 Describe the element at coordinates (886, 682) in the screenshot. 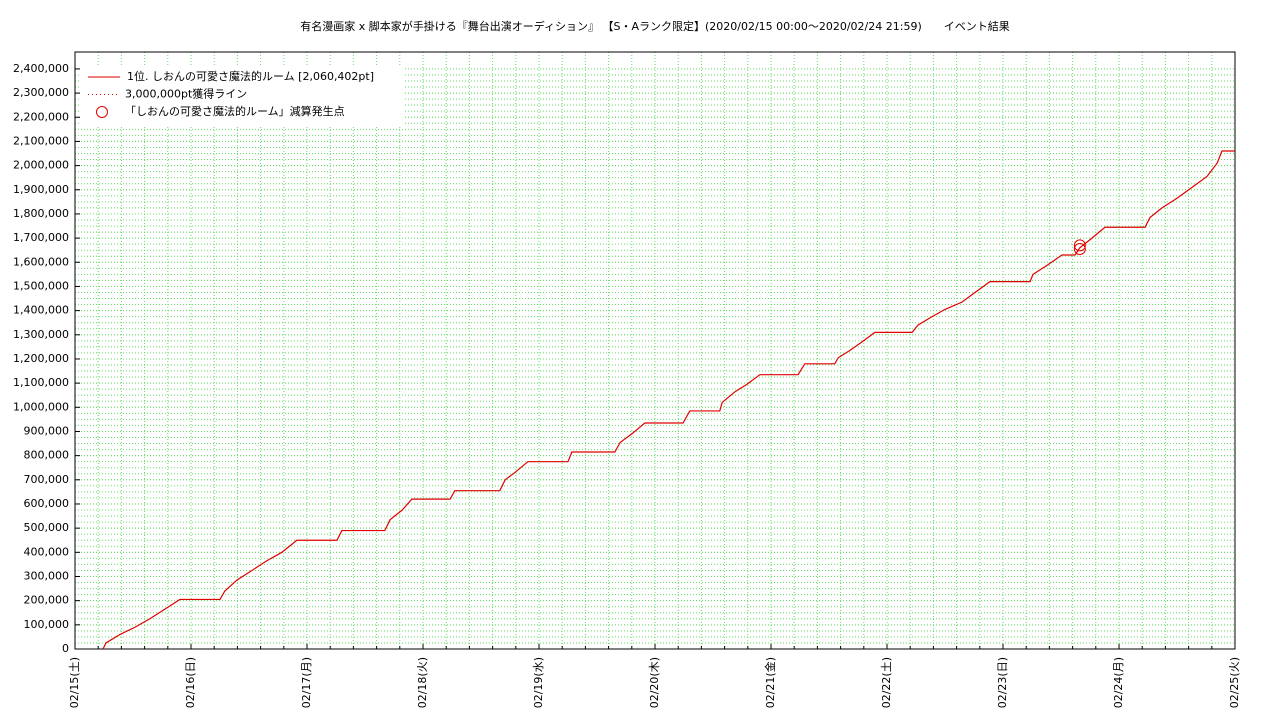

I see `x-tick-label: 02/22(土)` at that location.